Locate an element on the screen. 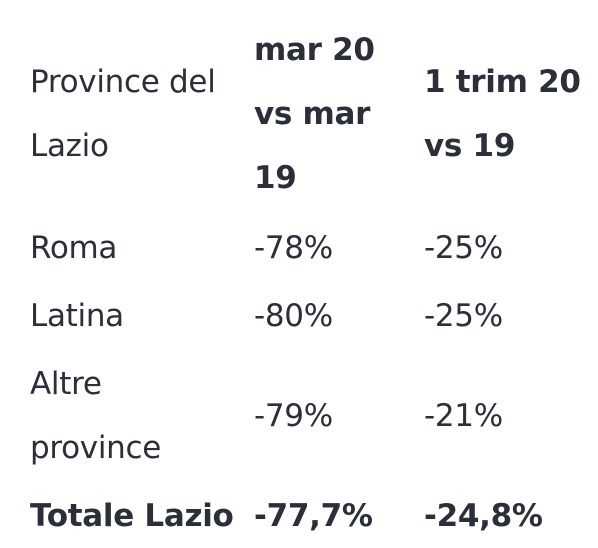  row-roma-trim: -25% is located at coordinates (463, 248).